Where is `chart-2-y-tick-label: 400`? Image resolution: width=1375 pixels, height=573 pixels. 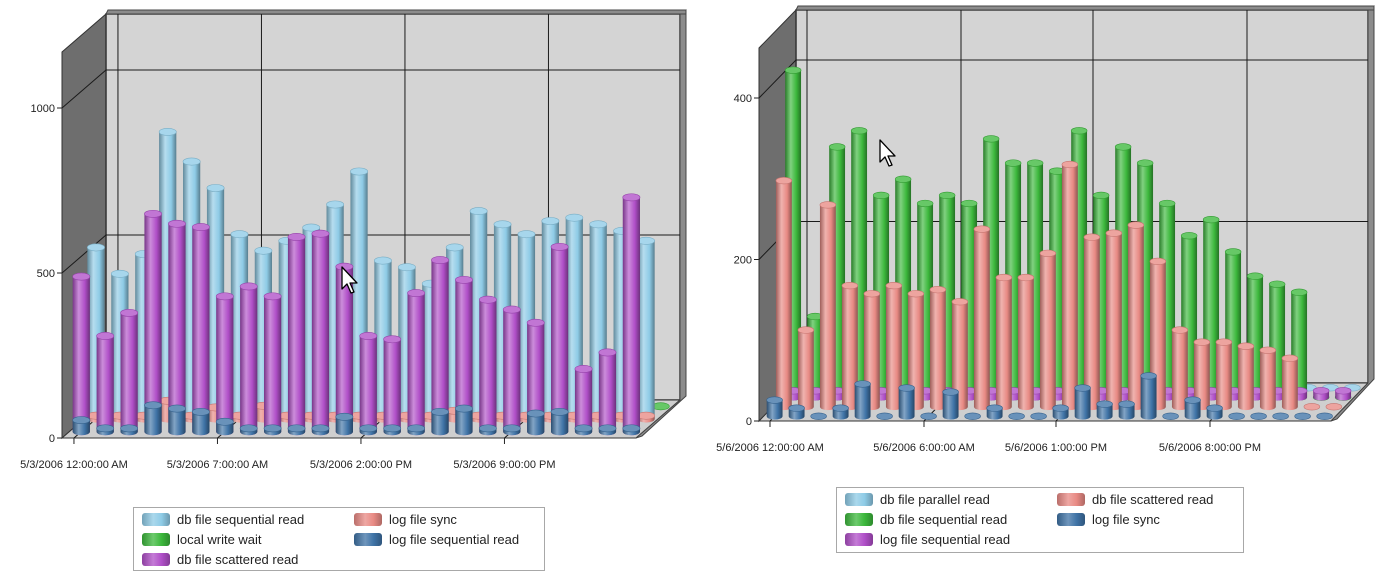 chart-2-y-tick-label: 400 is located at coordinates (743, 99).